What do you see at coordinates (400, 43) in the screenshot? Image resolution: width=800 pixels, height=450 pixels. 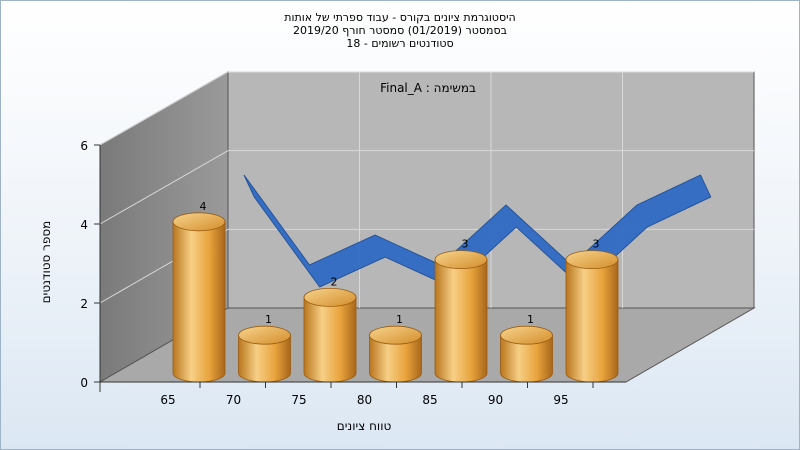 I see `chart-title-line-3: סטודנטים רשומים - 18` at bounding box center [400, 43].